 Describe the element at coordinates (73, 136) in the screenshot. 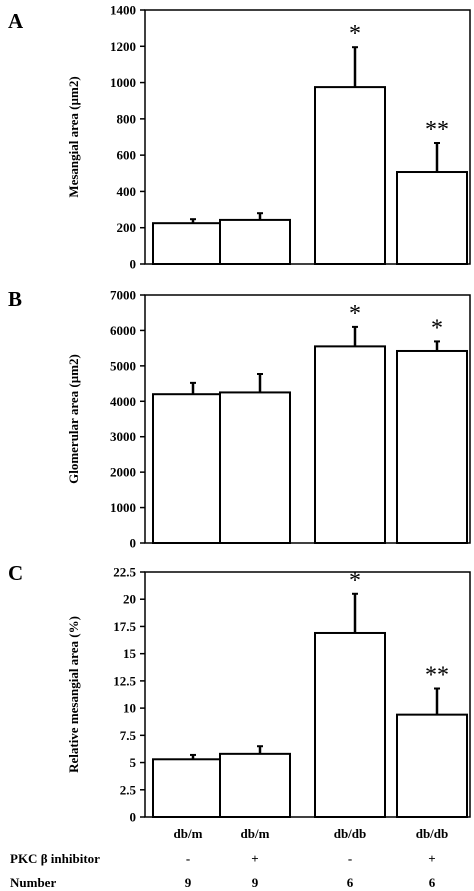

I see `y-axis-label: Mesangial area (µm2)` at that location.